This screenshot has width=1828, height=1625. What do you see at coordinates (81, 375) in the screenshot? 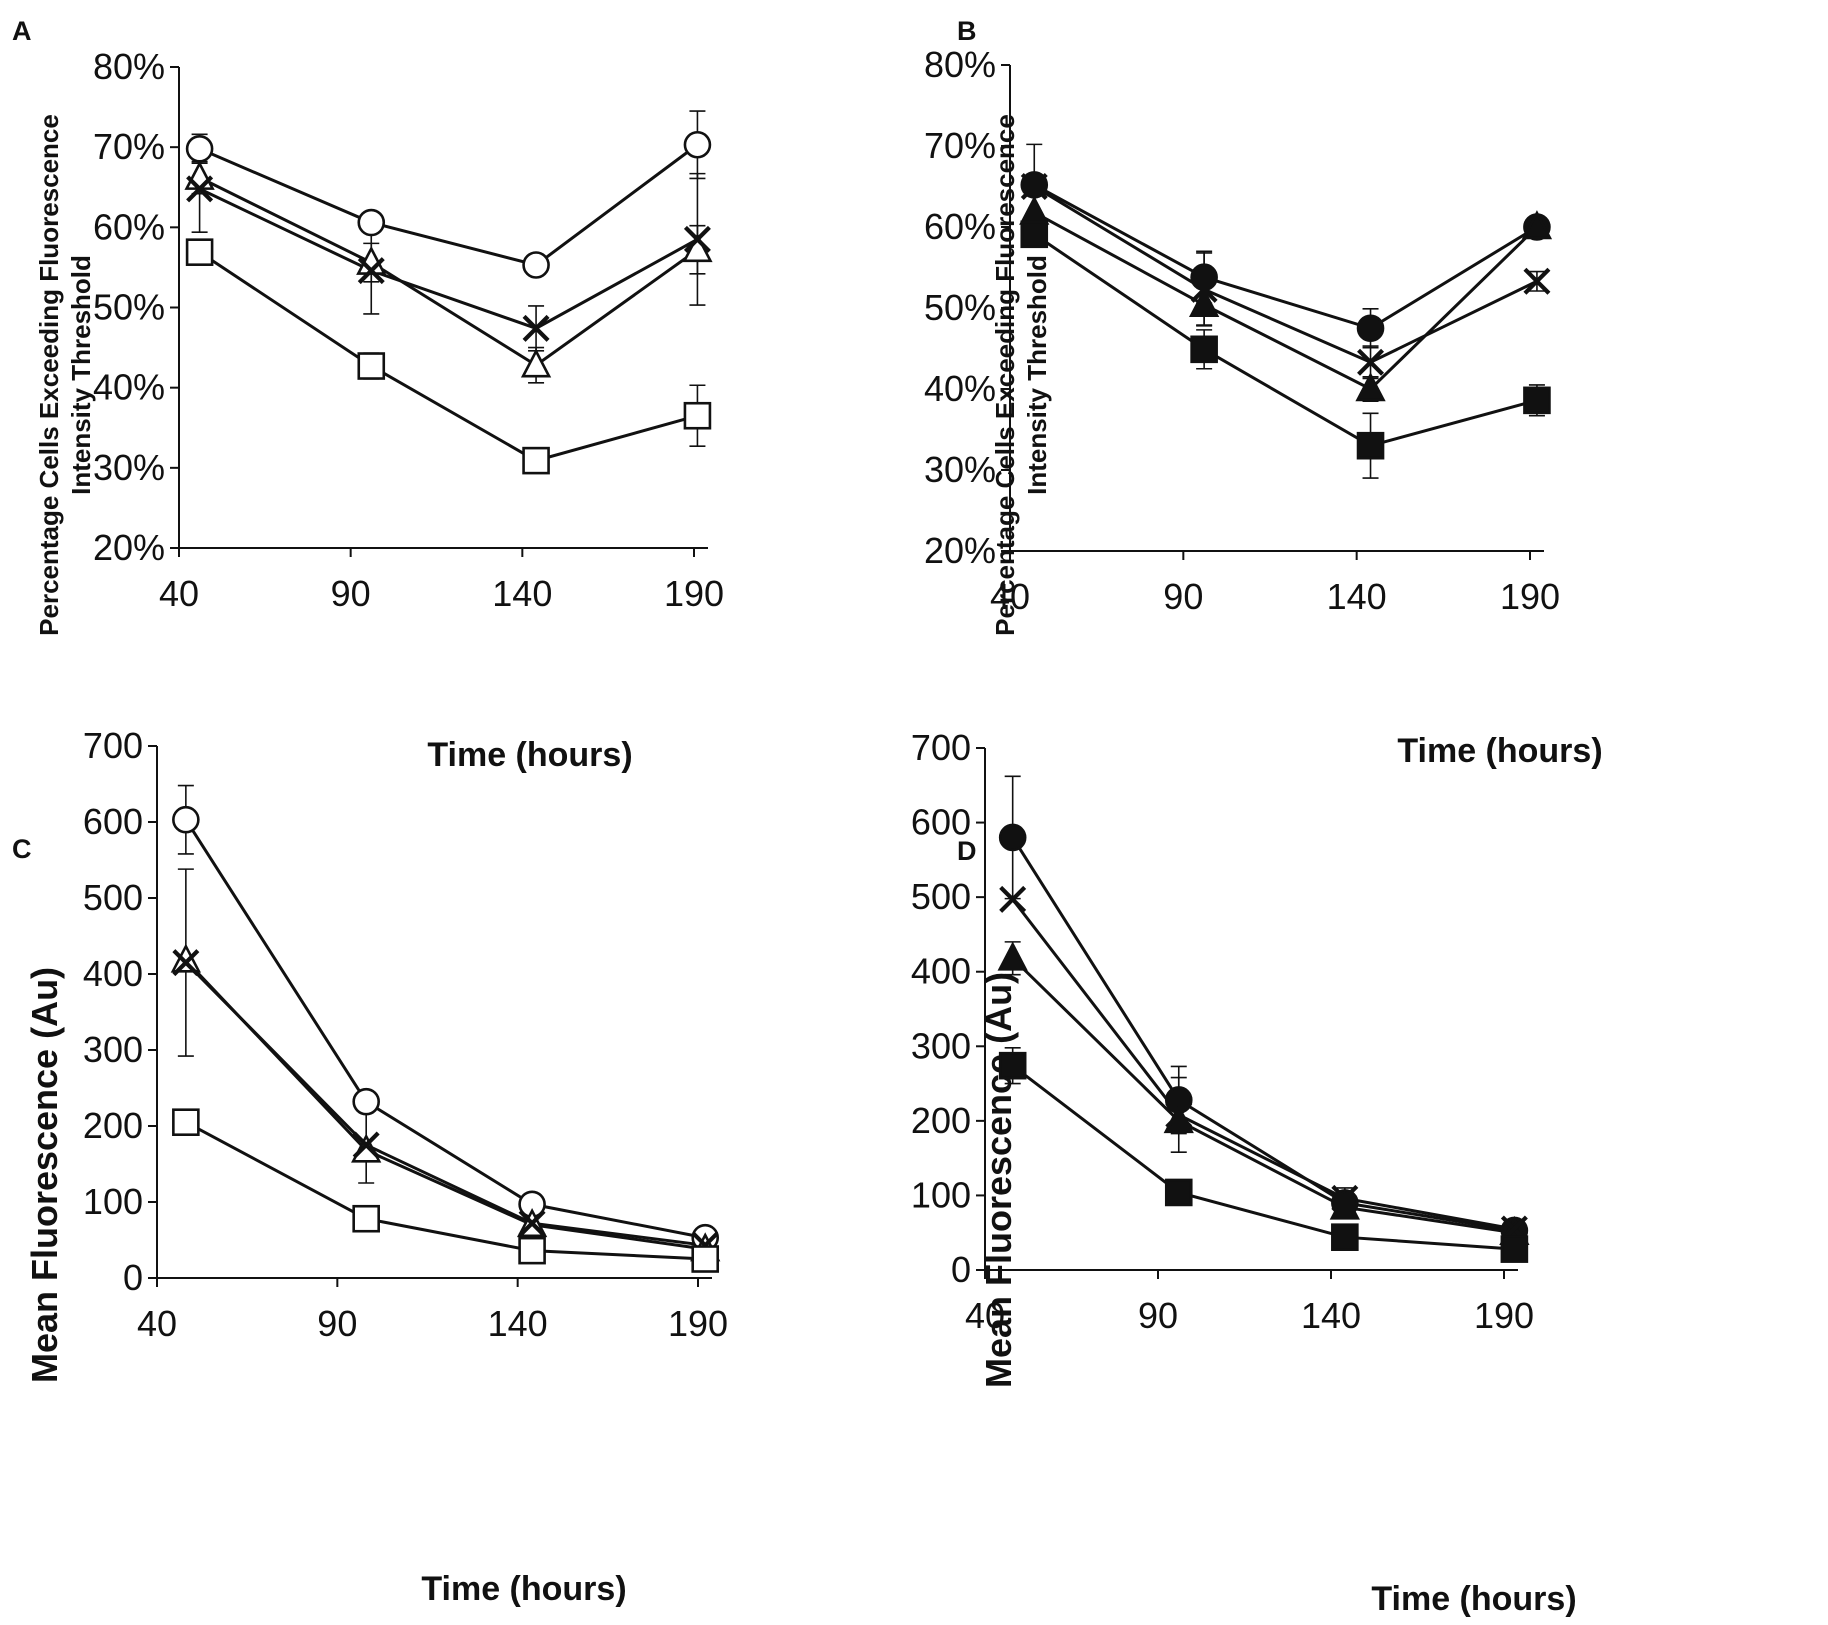
I see `panel-a-y-title-line-2: Intensity Threshold` at bounding box center [81, 375].